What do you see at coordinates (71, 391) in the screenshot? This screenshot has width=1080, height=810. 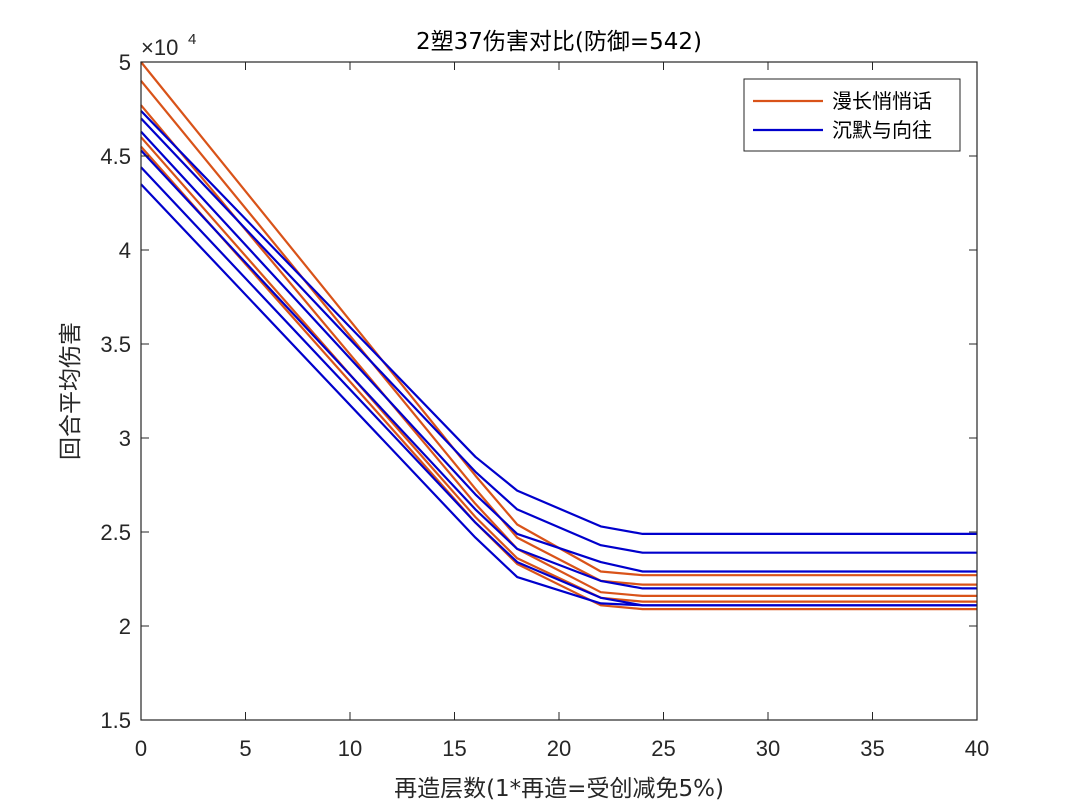 I see `y-axis-label: 回合平均伤害` at bounding box center [71, 391].